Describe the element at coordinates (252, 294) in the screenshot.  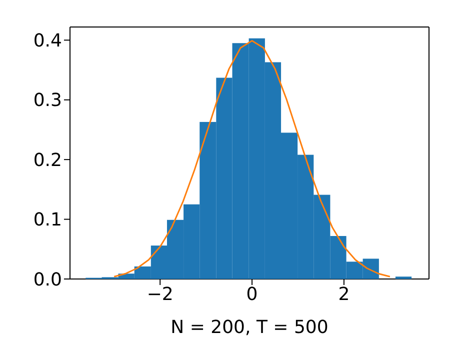
I see `x-tick-label: 0` at that location.